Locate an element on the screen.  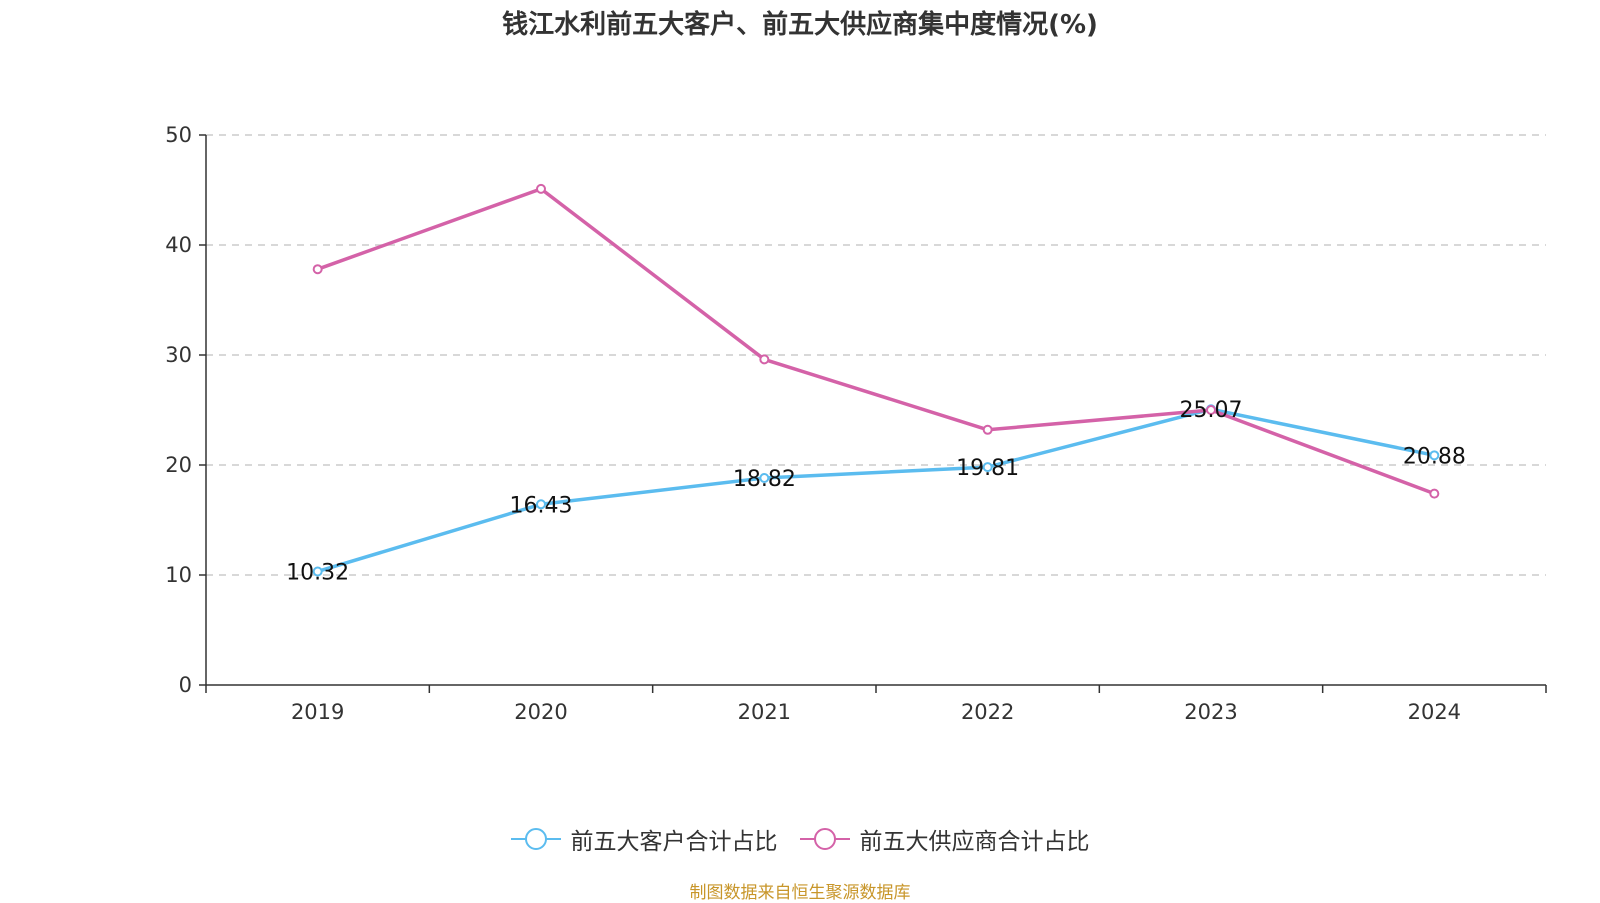
legend-label-customers: 前五大客户合计占比 is located at coordinates (674, 842).